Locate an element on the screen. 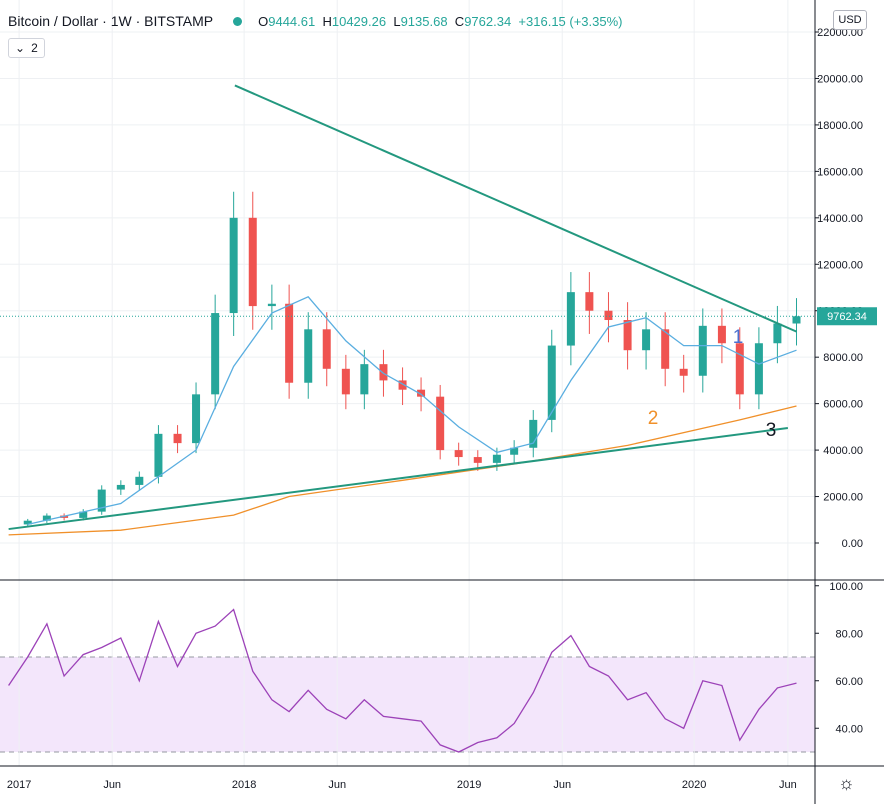 The height and width of the screenshot is (804, 884). y-tick-label: 0.00 is located at coordinates (852, 544).